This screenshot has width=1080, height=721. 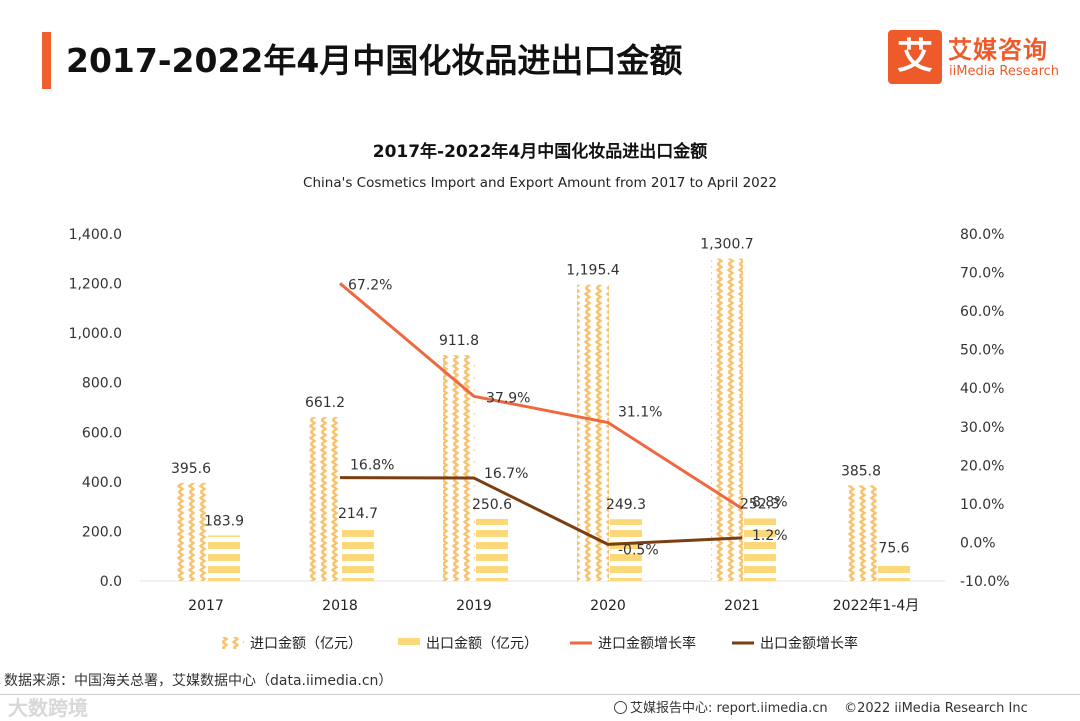 What do you see at coordinates (540, 151) in the screenshot?
I see `chart-title: 2017年-2022年4月中国化妆品进出口金额` at bounding box center [540, 151].